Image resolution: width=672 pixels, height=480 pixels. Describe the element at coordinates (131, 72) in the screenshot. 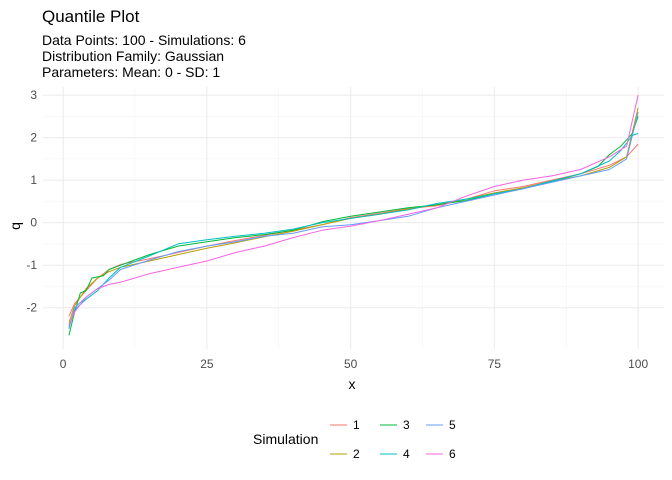

I see `chart-subtitle-line-3: Parameters: Mean: 0 - SD: 1` at that location.